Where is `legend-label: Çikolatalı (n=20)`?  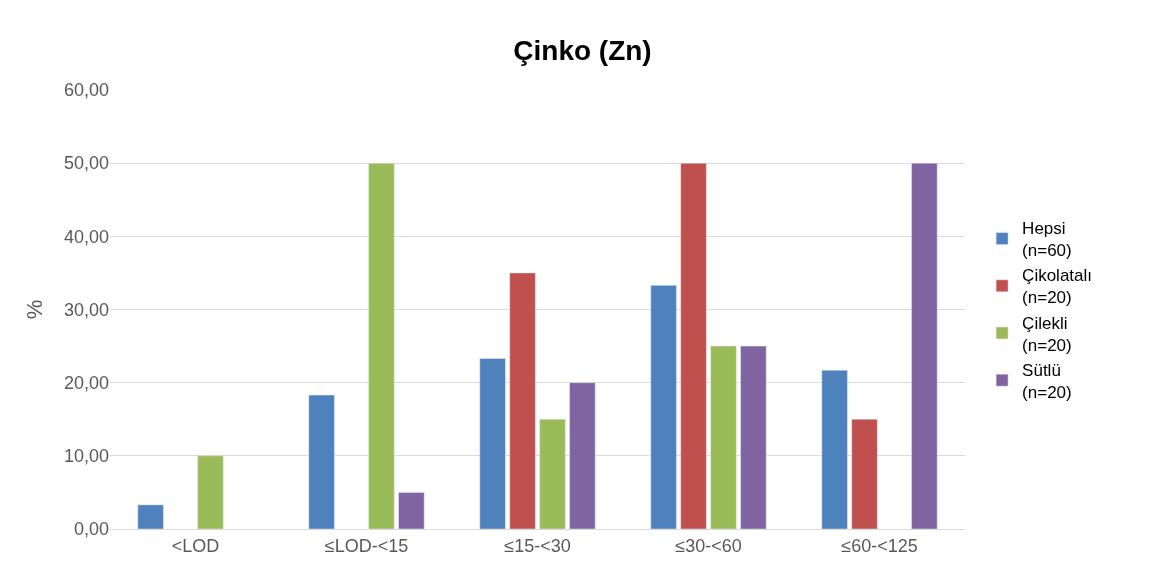
legend-label: Çikolatalı (n=20) is located at coordinates (1057, 287).